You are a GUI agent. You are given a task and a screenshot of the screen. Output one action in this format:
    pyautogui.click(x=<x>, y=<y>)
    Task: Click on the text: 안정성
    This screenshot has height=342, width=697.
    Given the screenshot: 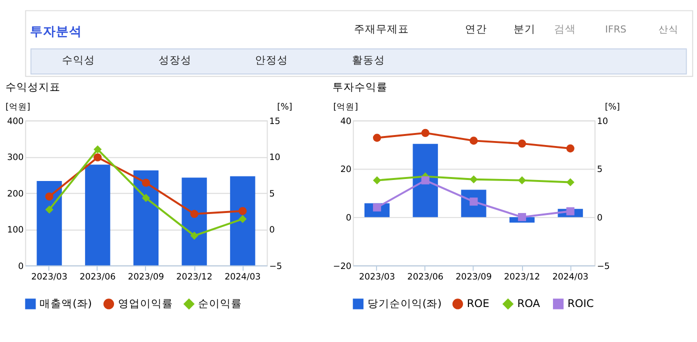 What is the action you would take?
    pyautogui.click(x=271, y=59)
    